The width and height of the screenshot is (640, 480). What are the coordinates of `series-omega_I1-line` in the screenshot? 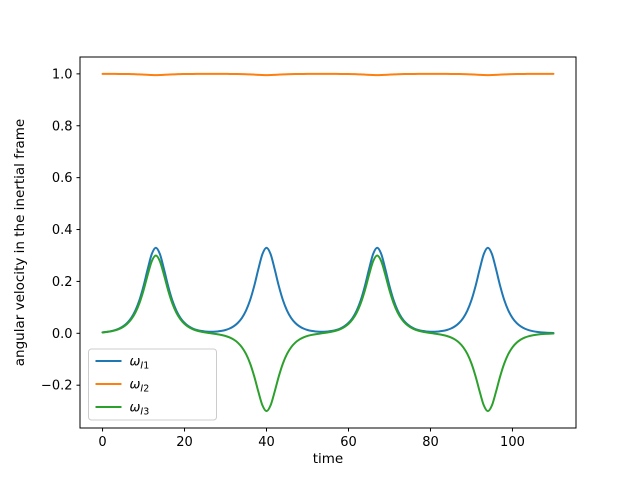 It's located at (328, 290).